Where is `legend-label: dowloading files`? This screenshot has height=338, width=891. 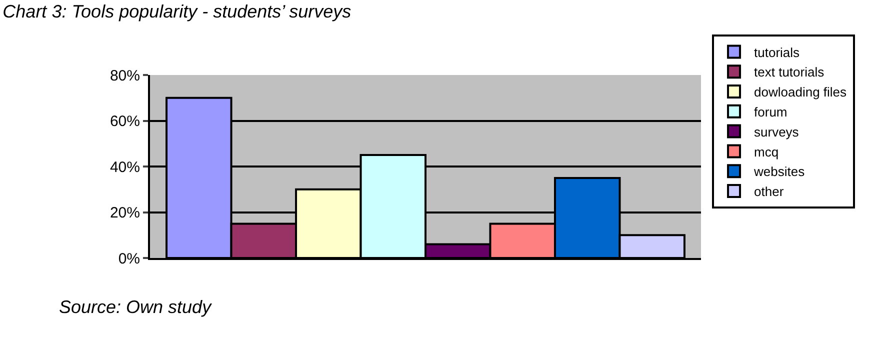 legend-label: dowloading files is located at coordinates (801, 92).